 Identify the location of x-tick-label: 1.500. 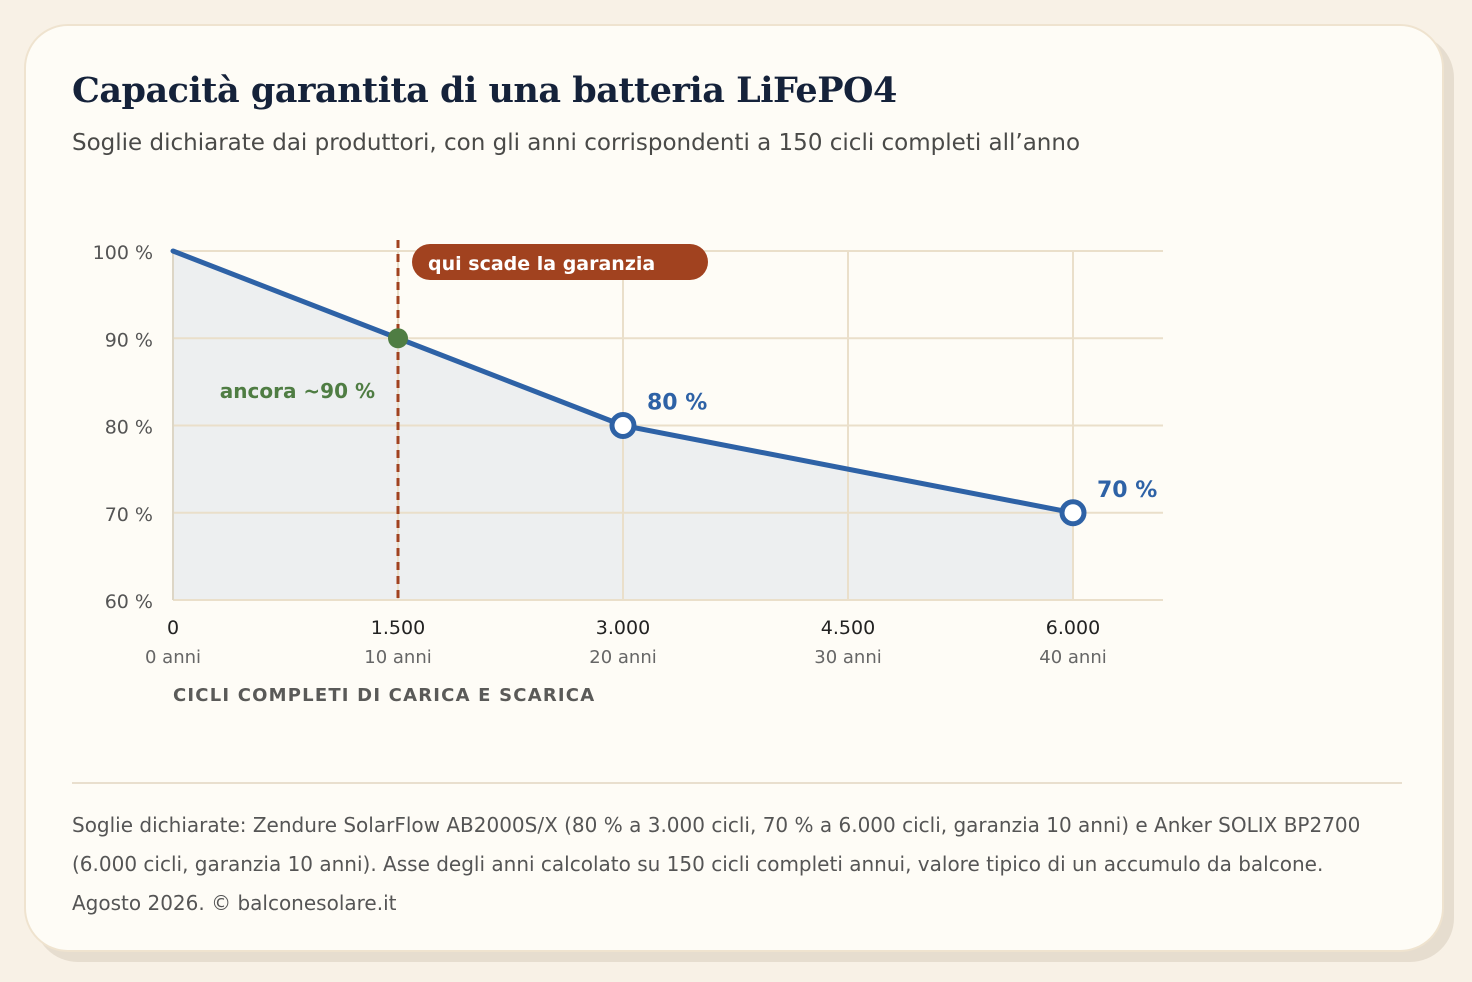
(398, 628).